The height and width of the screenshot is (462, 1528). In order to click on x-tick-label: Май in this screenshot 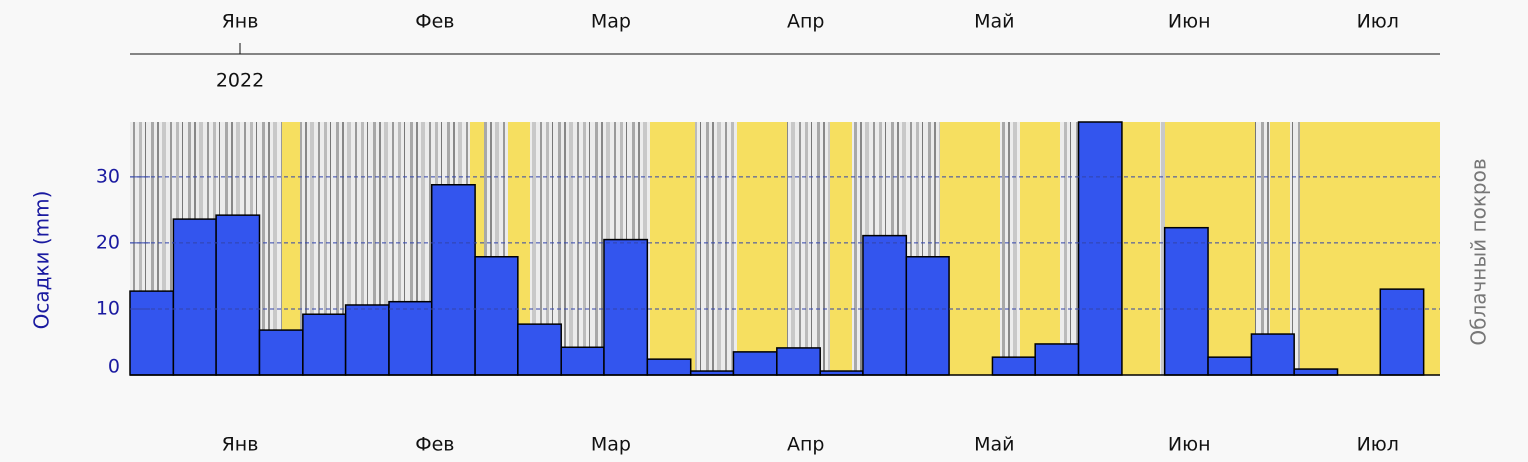, I will do `click(994, 445)`.